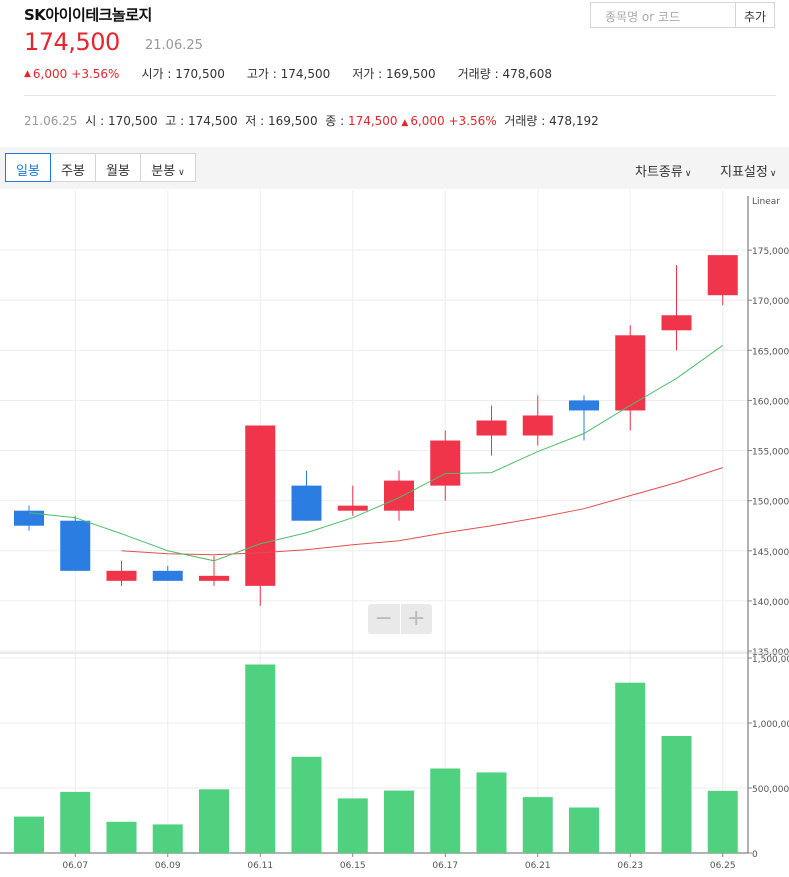 The image size is (789, 877). Describe the element at coordinates (372, 121) in the screenshot. I see `summary-close: 174,500` at that location.